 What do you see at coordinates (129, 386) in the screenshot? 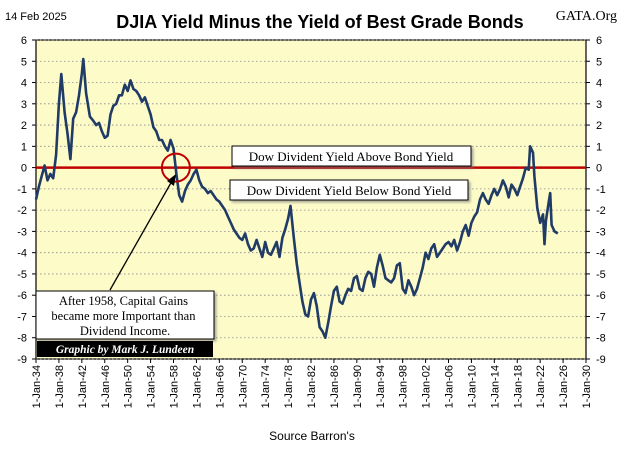
I see `x-tick-label: 1-Jan-50` at bounding box center [129, 386].